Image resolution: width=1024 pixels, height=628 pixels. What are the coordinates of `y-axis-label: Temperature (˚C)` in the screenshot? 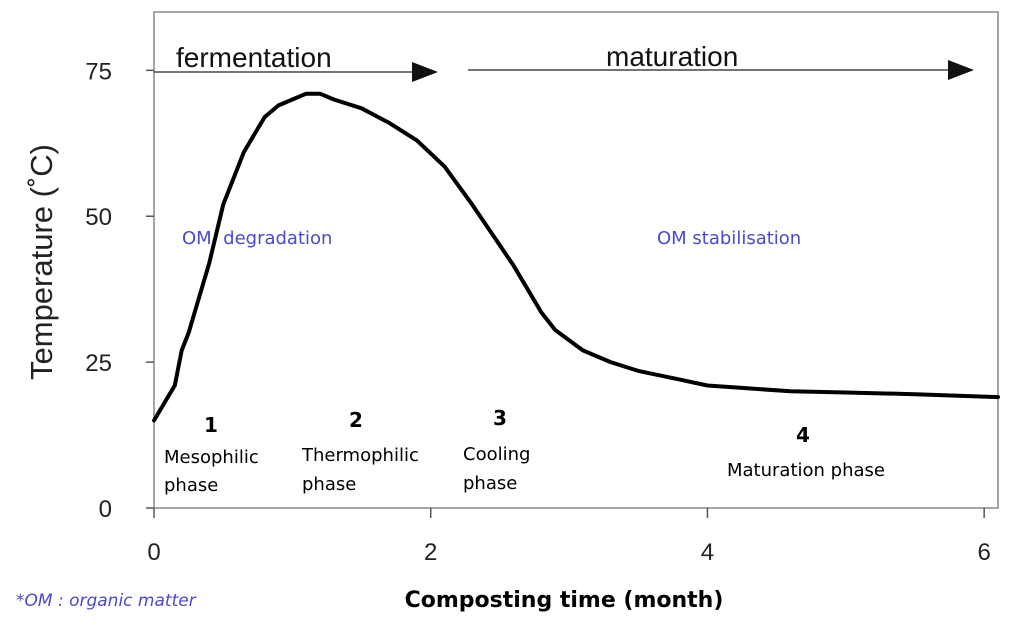 It's located at (41, 262).